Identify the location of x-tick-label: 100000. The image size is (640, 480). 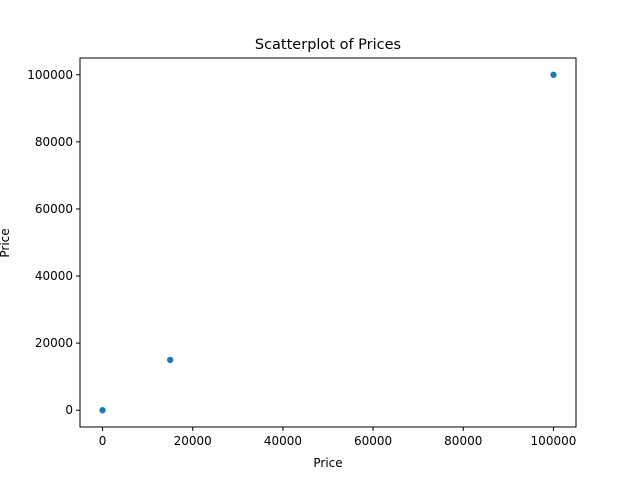
(554, 441).